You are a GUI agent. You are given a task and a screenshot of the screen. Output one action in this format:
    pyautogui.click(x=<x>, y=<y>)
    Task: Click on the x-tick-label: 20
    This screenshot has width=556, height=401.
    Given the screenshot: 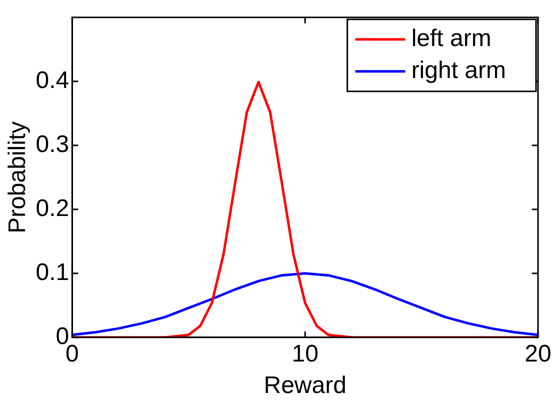 What is the action you would take?
    pyautogui.click(x=538, y=354)
    